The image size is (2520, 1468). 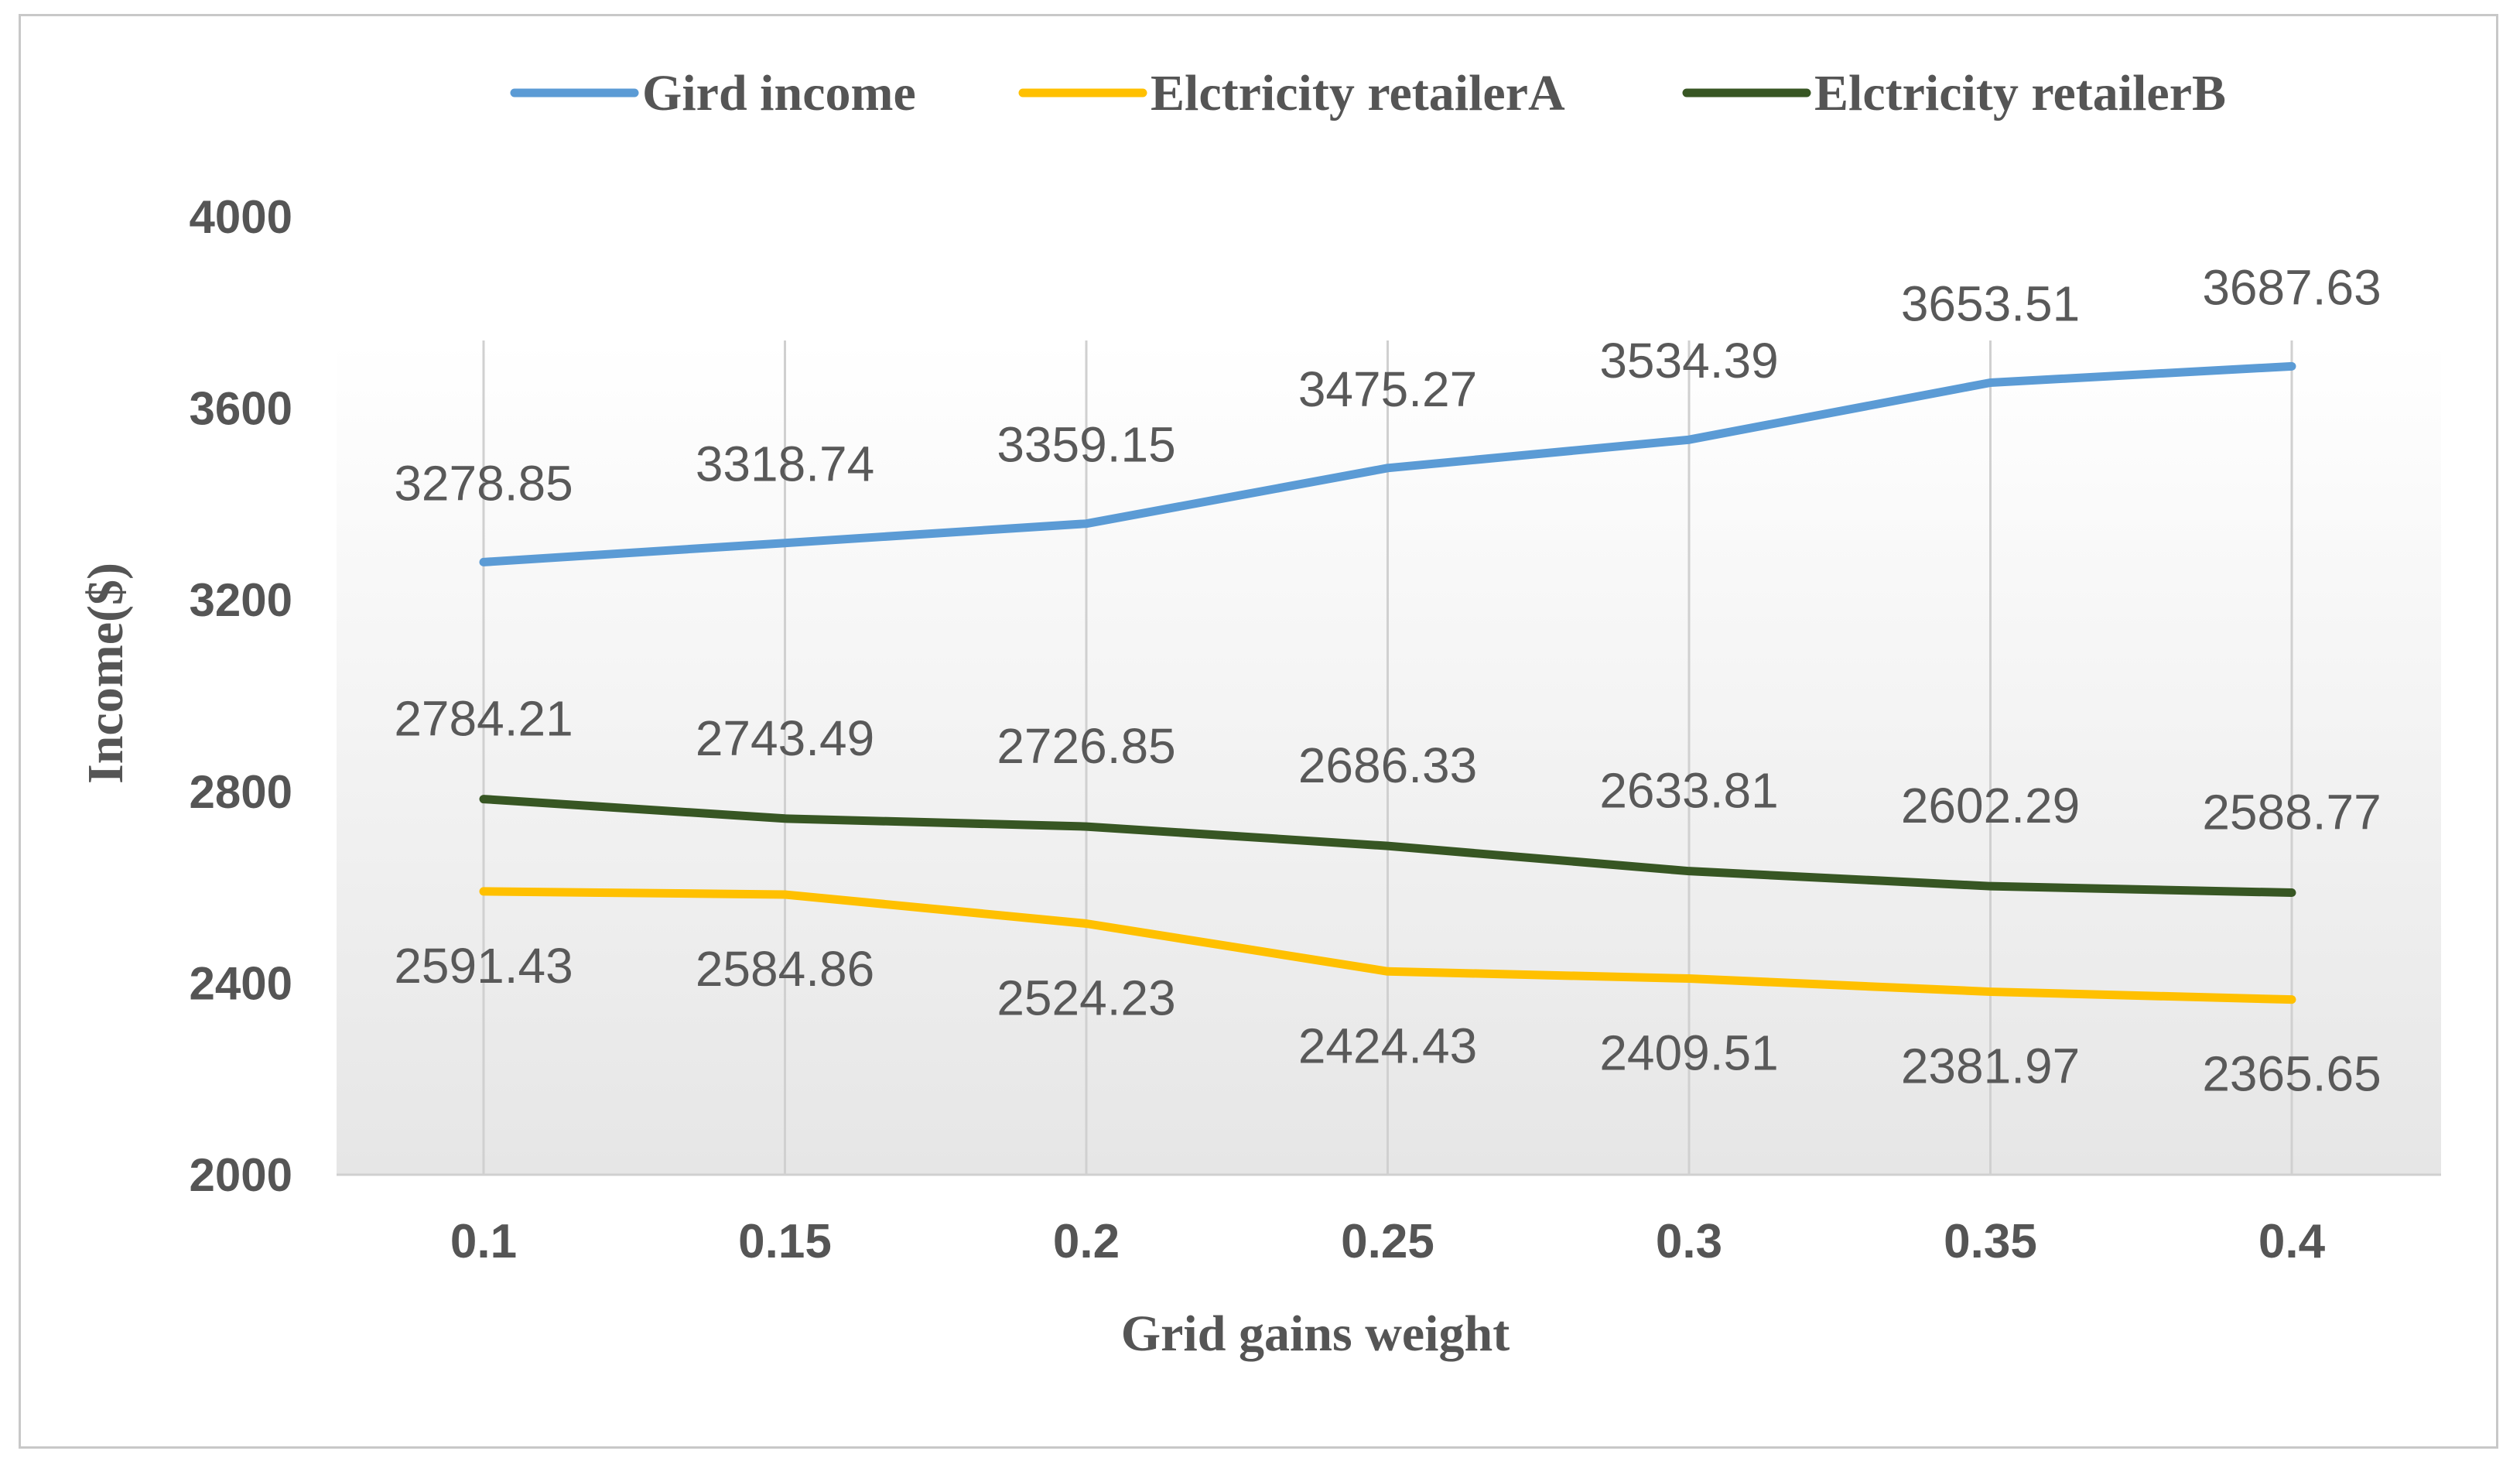 I want to click on x-tick-label: 0.1, so click(x=483, y=1241).